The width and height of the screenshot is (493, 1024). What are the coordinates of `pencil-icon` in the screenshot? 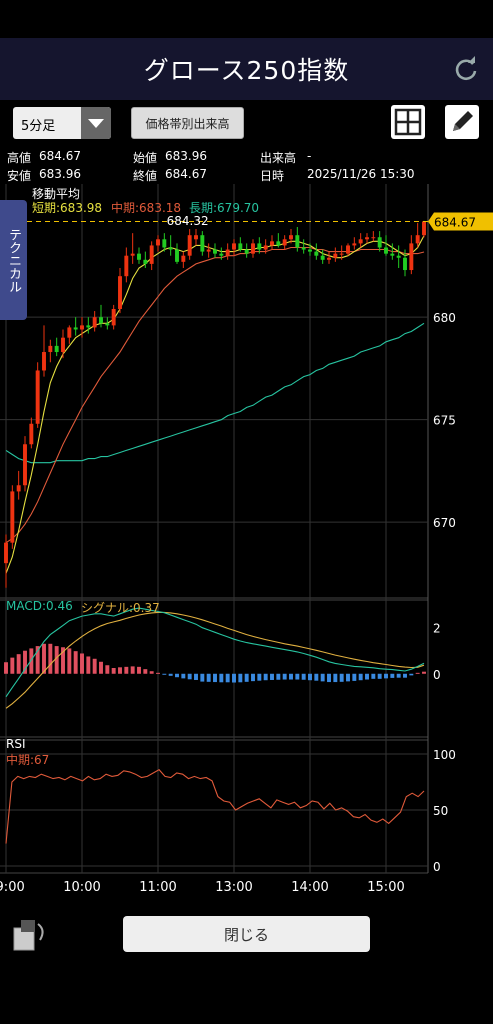 It's located at (462, 122).